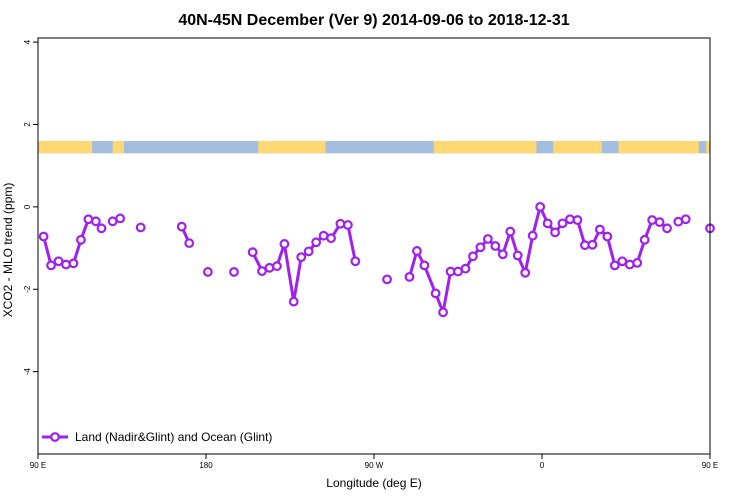 This screenshot has width=750, height=500. Describe the element at coordinates (8, 250) in the screenshot. I see `y-axis-label: XCO2 - MLO trend (ppm)` at that location.